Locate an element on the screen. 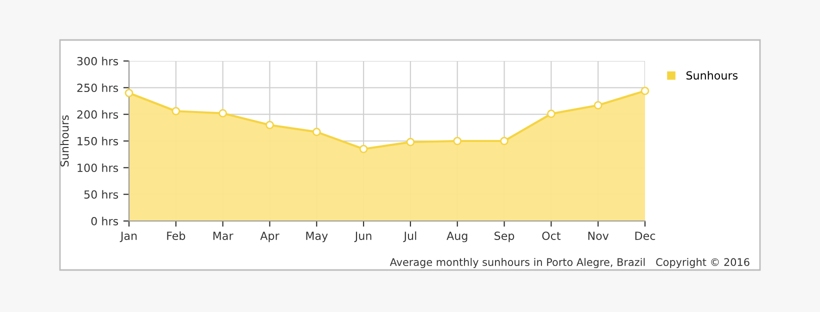 Image resolution: width=820 pixels, height=312 pixels. y-tick-label: 200 hrs is located at coordinates (97, 114).